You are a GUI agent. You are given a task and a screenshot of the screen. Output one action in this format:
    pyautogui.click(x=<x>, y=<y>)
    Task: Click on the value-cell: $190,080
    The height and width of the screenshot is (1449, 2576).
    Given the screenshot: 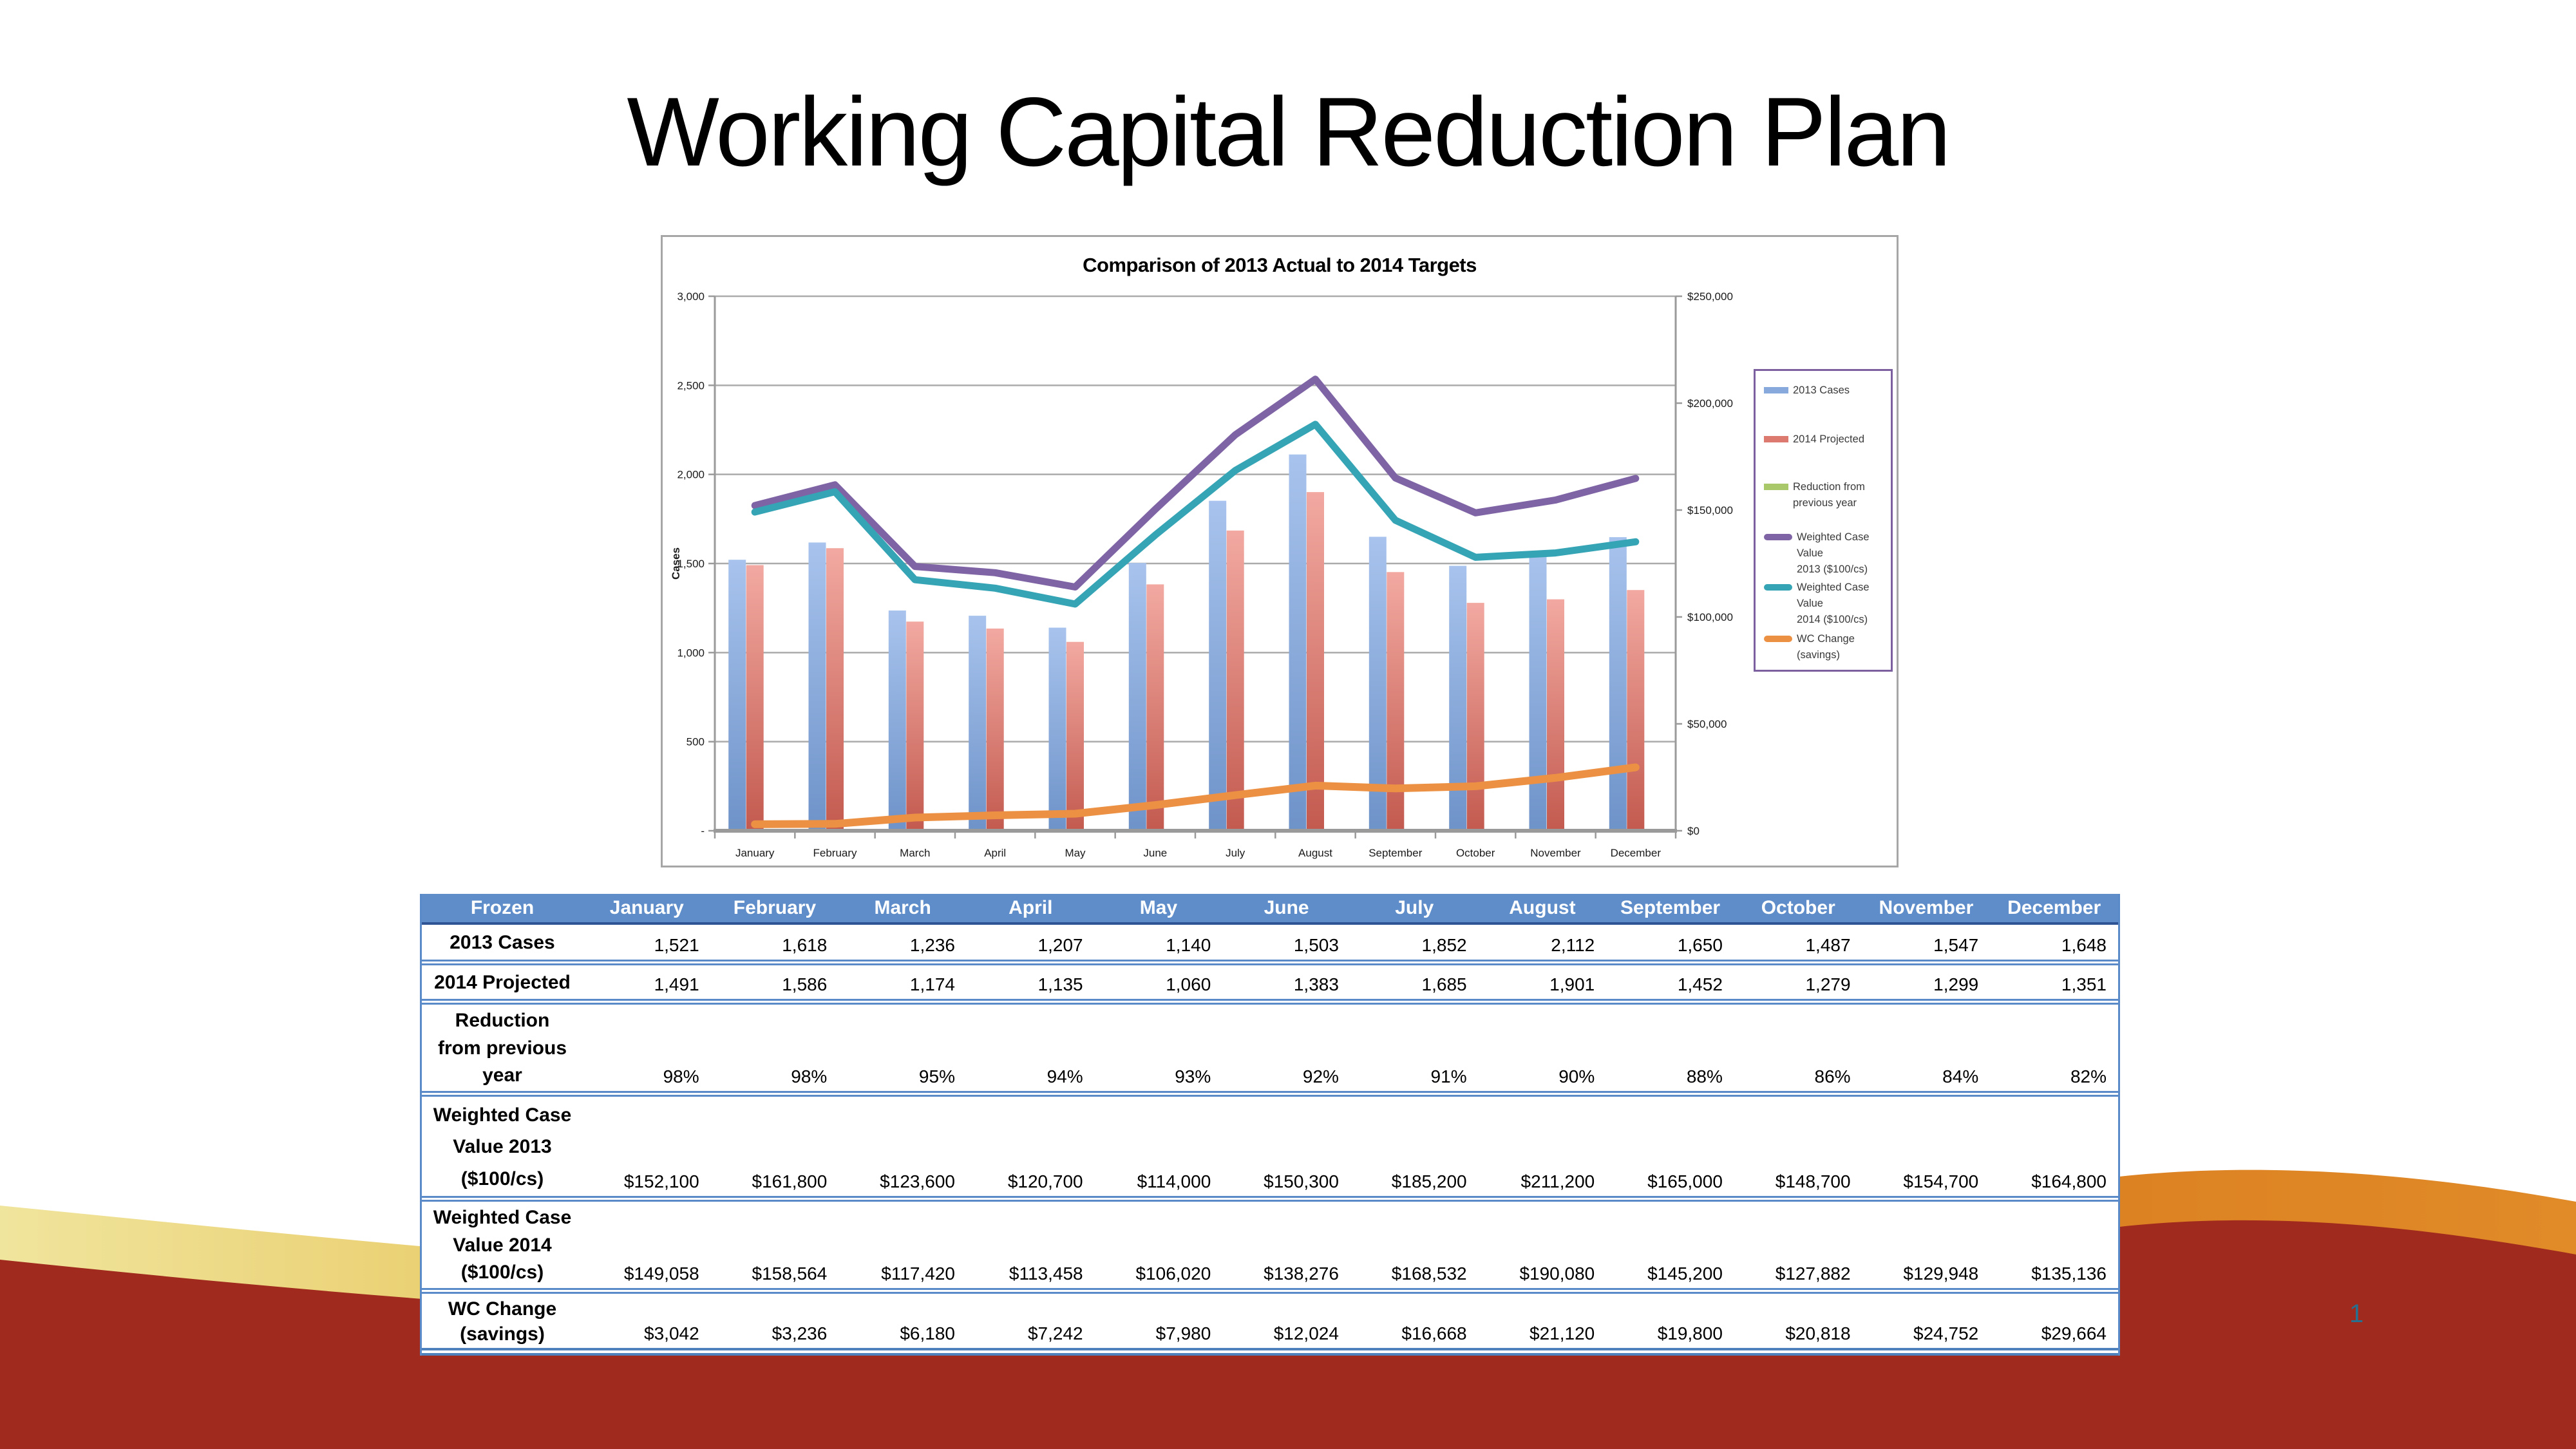 What is the action you would take?
    pyautogui.click(x=1543, y=1248)
    